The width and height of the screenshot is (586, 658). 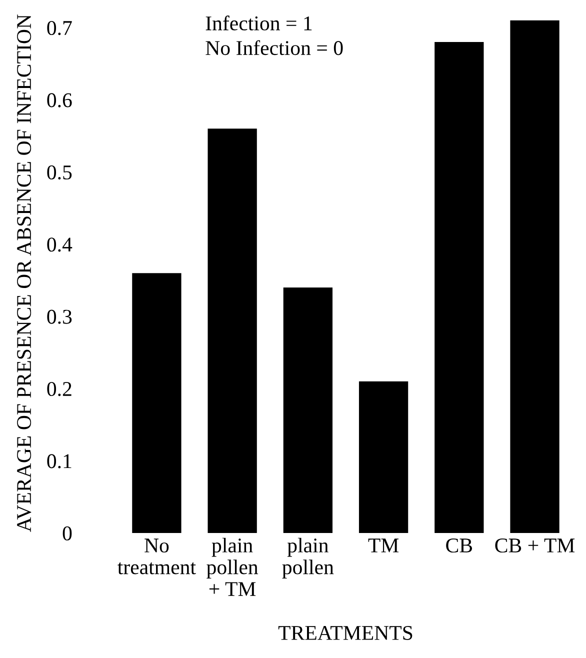 I want to click on y-tick-label: 0.4, so click(x=59, y=245).